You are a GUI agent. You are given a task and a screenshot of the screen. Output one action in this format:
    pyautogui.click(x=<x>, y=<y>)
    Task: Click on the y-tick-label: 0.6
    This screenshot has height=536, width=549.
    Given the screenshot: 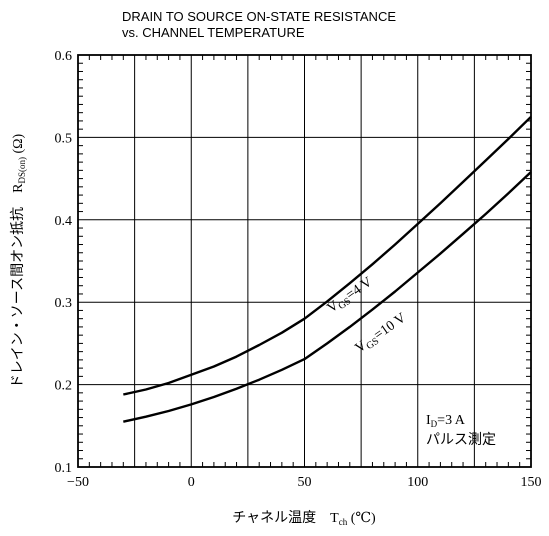 What is the action you would take?
    pyautogui.click(x=64, y=56)
    